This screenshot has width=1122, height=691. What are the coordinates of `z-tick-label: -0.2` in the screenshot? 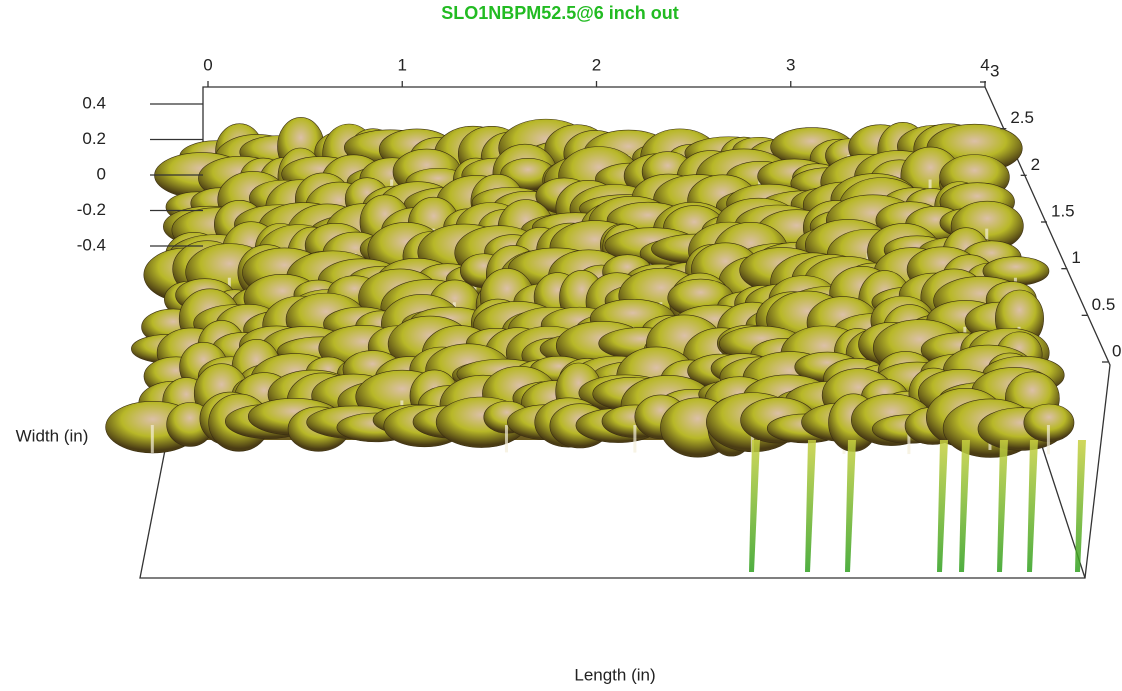 It's located at (91, 209).